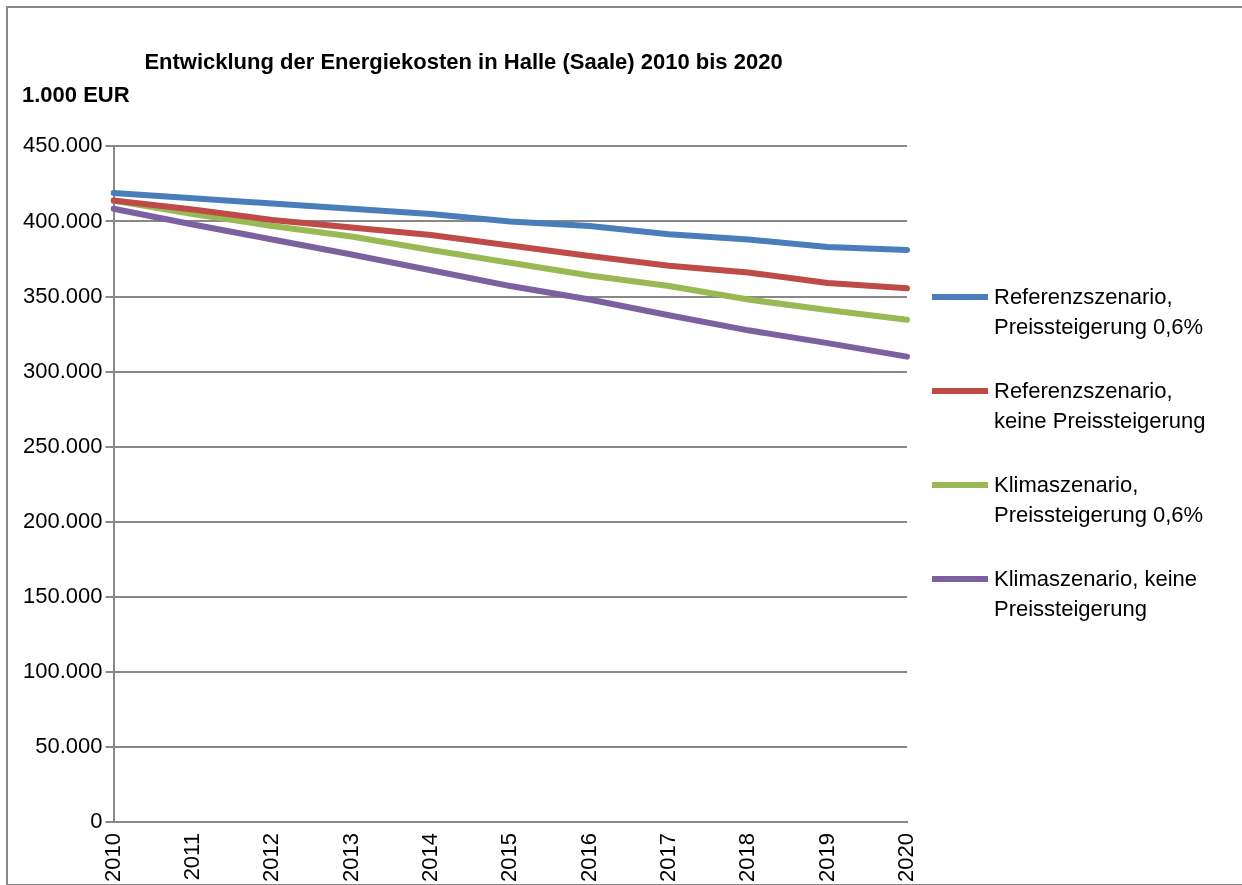  Describe the element at coordinates (463, 62) in the screenshot. I see `chart-title: Entwicklung der Energiekosten in Halle (Saale) 2010 bis 2020` at that location.